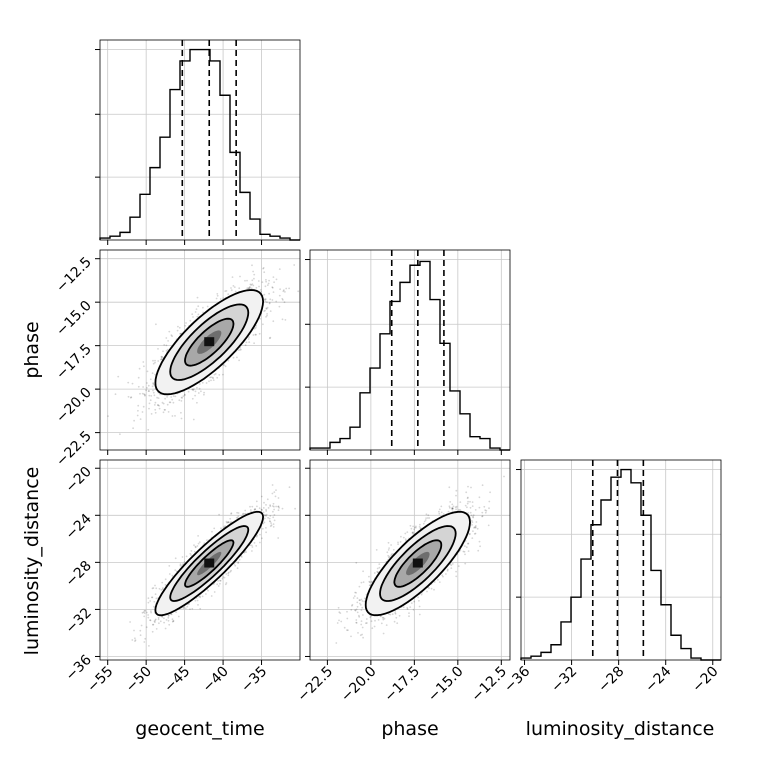 This screenshot has width=760, height=760. What do you see at coordinates (182, 577) in the screenshot?
I see `panel-geocent-time-vs-luminosity-distance: −55 −50 −45 −40 −35−36−32−28−24−20` at bounding box center [182, 577].